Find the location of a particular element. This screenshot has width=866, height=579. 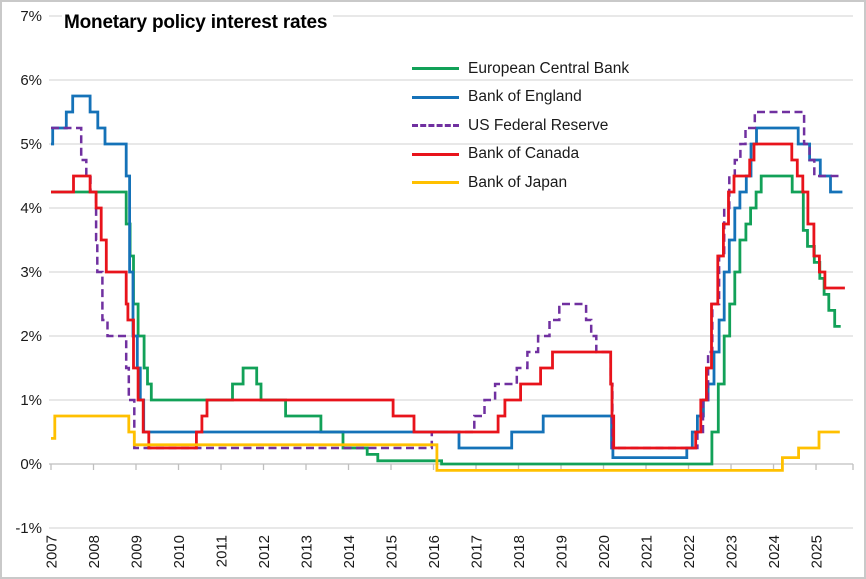

y-axis-label-4%: 4% is located at coordinates (31, 208).